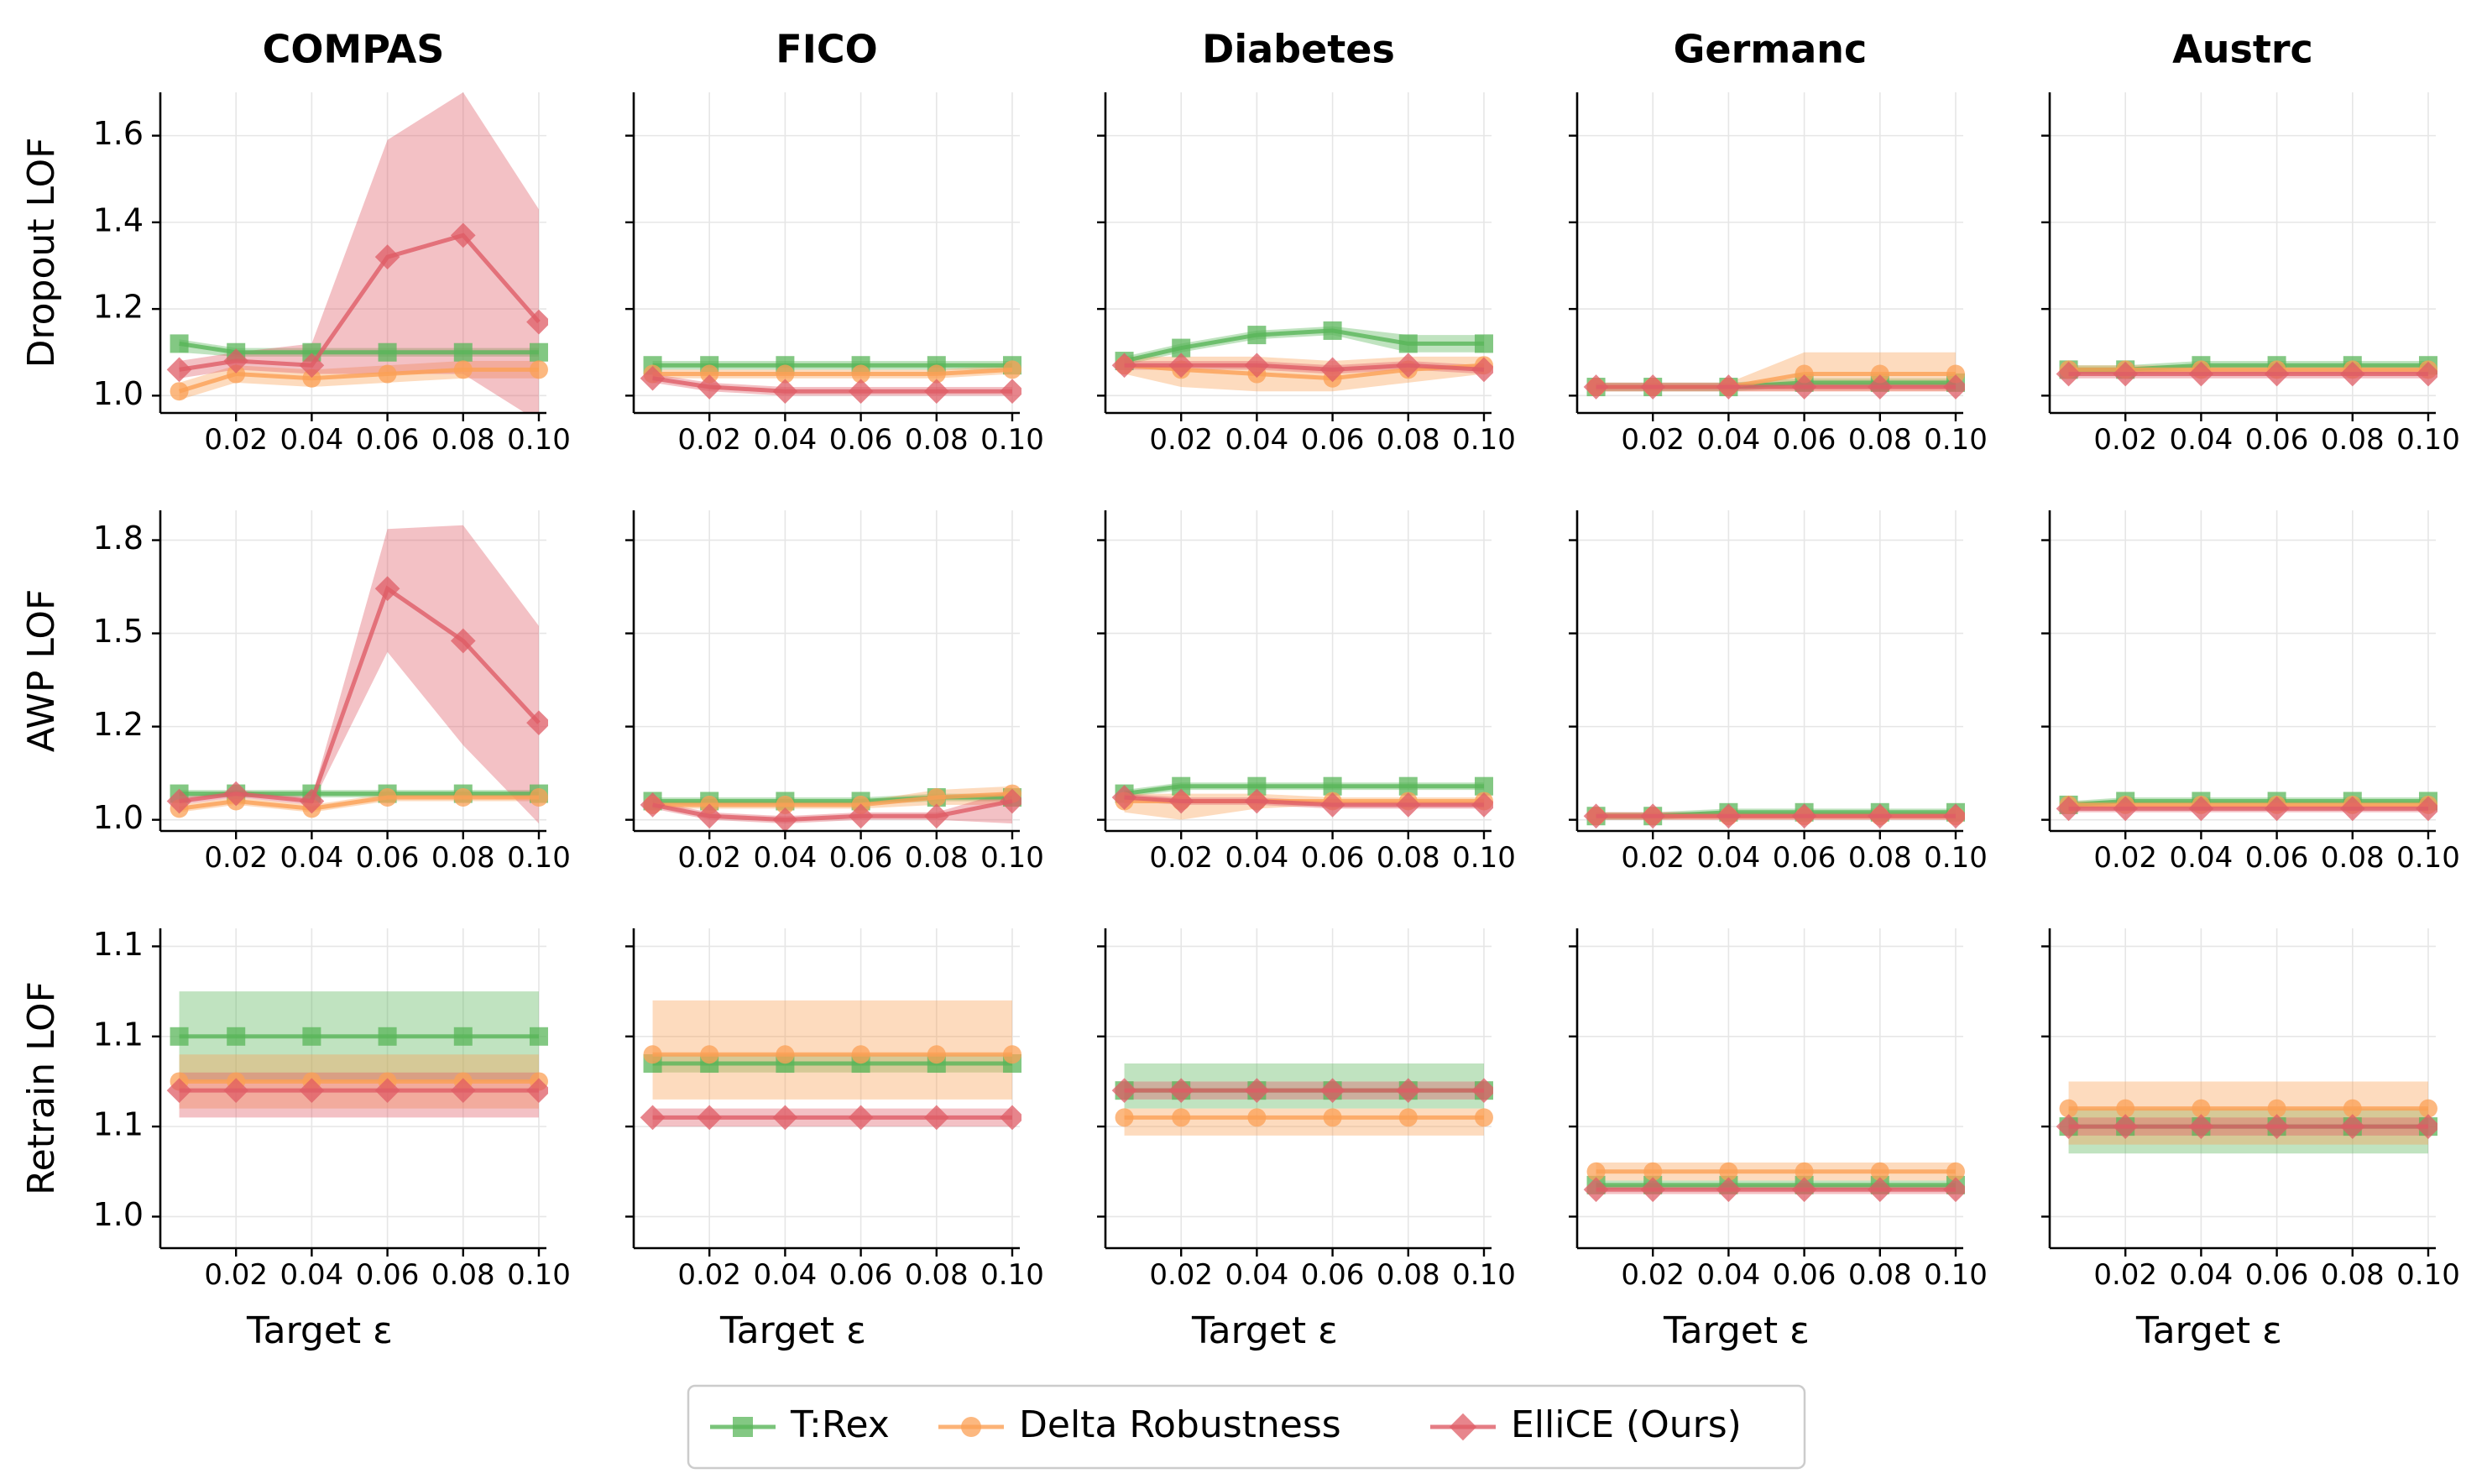 The height and width of the screenshot is (1484, 2487). Describe the element at coordinates (41, 1088) in the screenshot. I see `row-label-2: Retrain LOF` at that location.